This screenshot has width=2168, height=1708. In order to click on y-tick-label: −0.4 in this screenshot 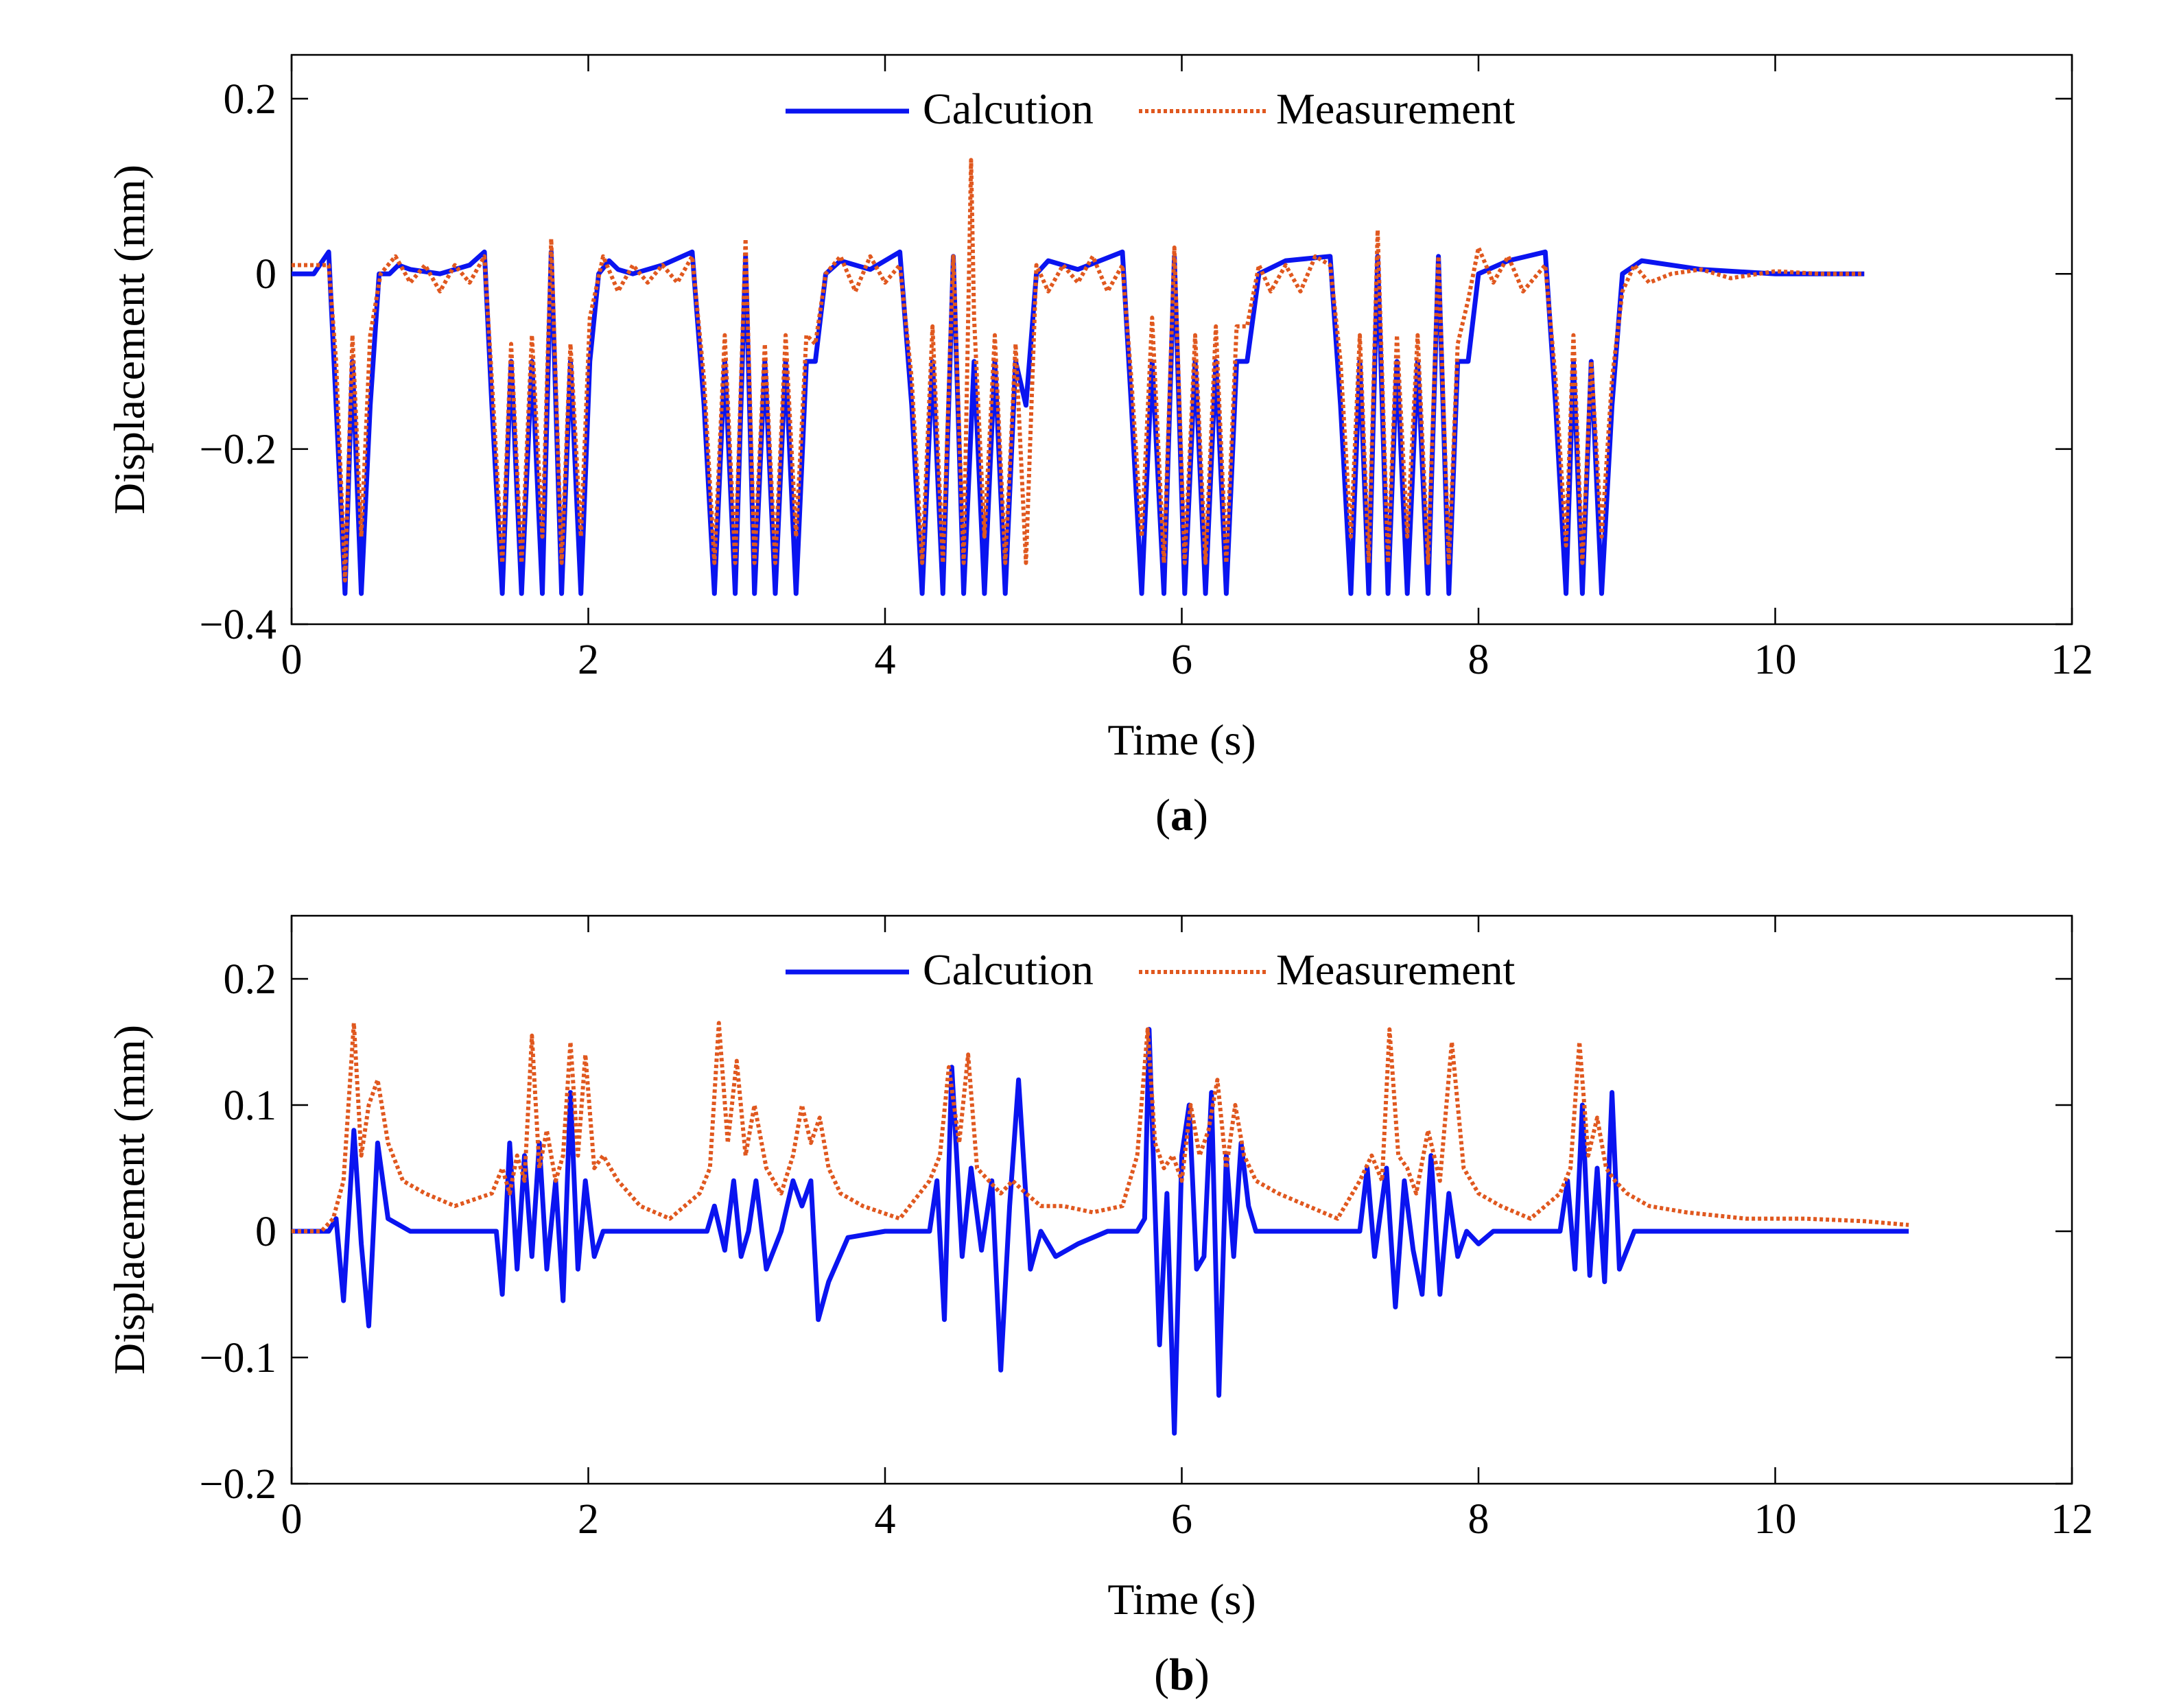, I will do `click(238, 625)`.